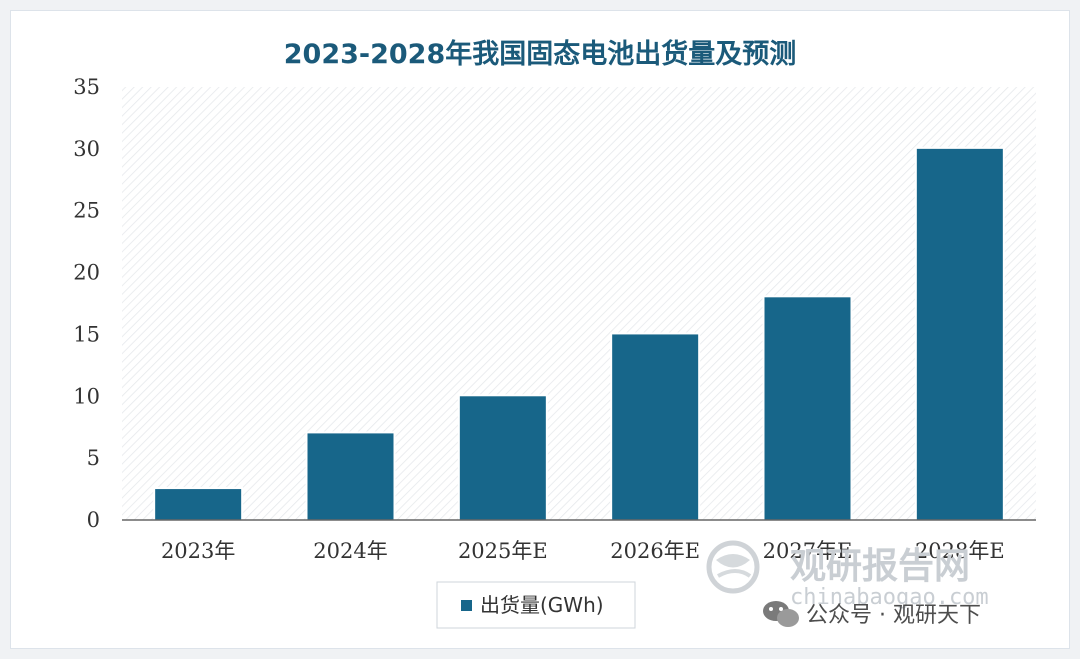 The width and height of the screenshot is (1080, 659). I want to click on y-tick-label: 30, so click(86, 149).